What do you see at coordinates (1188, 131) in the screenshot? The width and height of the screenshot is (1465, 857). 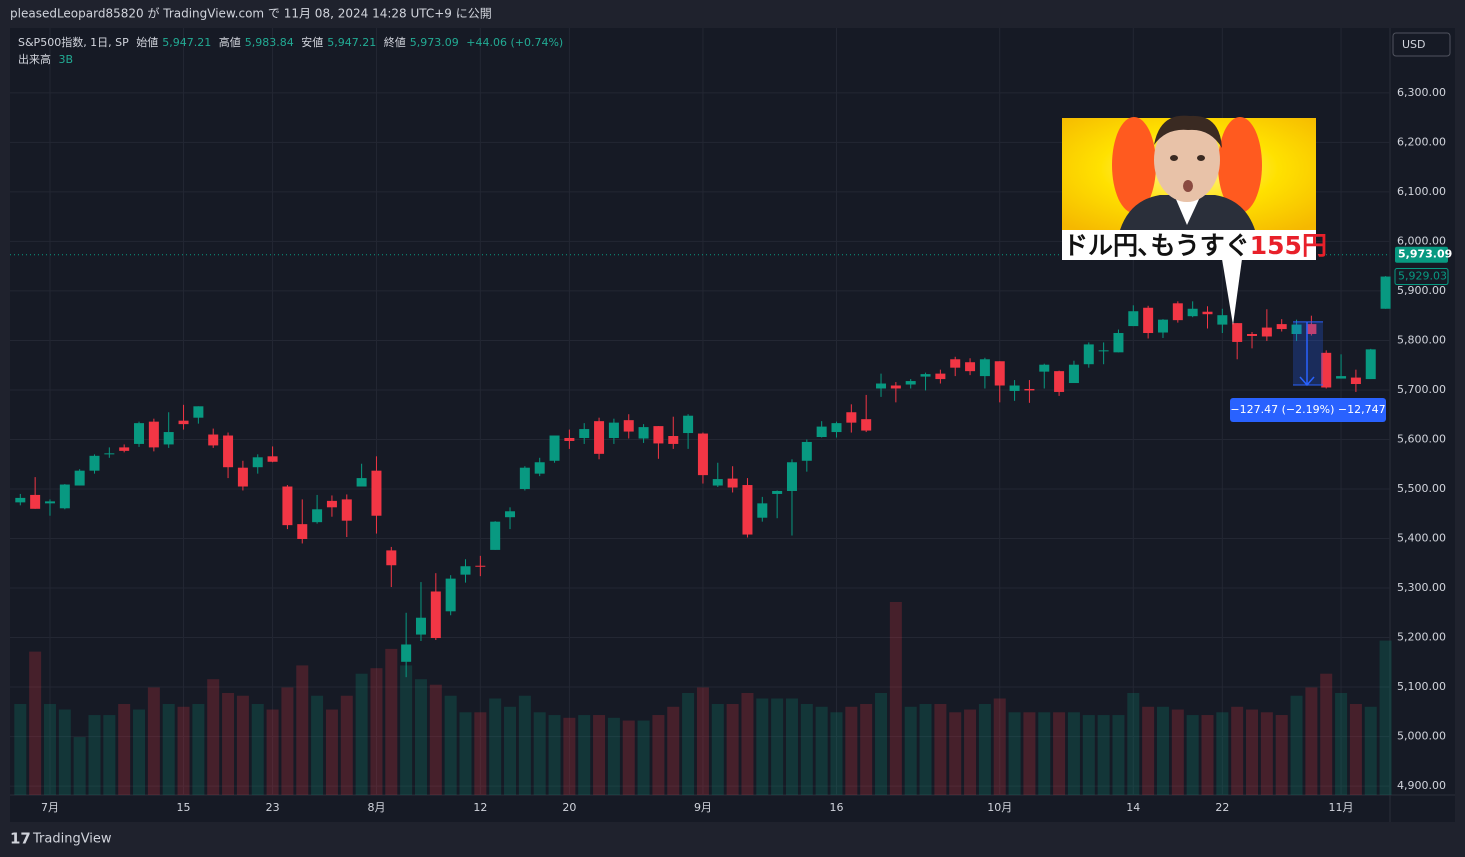 I see `hair` at bounding box center [1188, 131].